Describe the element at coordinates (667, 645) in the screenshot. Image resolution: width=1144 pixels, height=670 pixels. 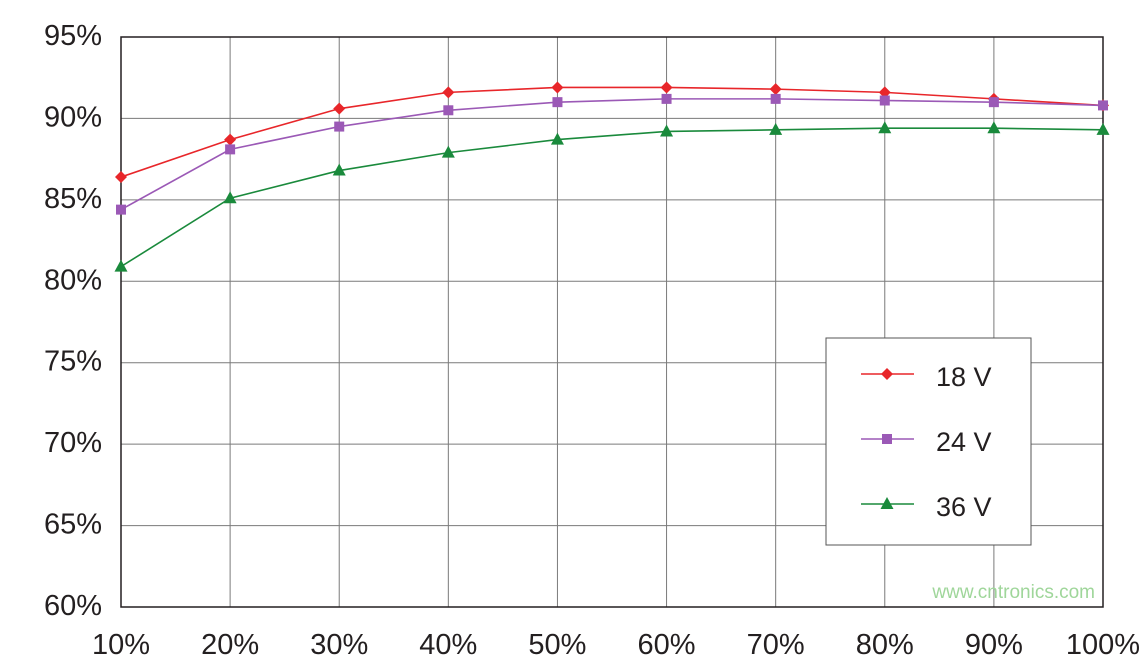
I see `x-tick-label: 60%` at that location.